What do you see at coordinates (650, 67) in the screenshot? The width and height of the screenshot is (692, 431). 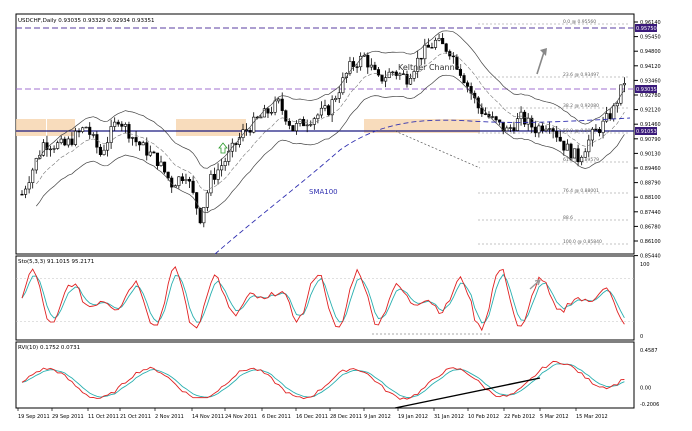 I see `price-tick-label: 0.94120` at bounding box center [650, 67].